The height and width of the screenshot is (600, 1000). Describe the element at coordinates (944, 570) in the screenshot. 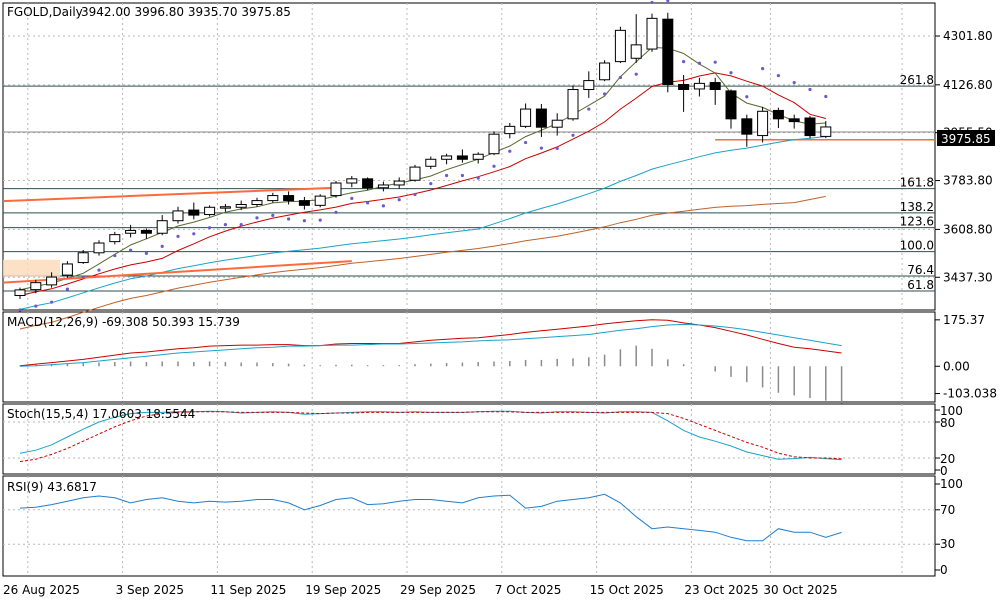

I see `rsi-tick-label: 0` at that location.